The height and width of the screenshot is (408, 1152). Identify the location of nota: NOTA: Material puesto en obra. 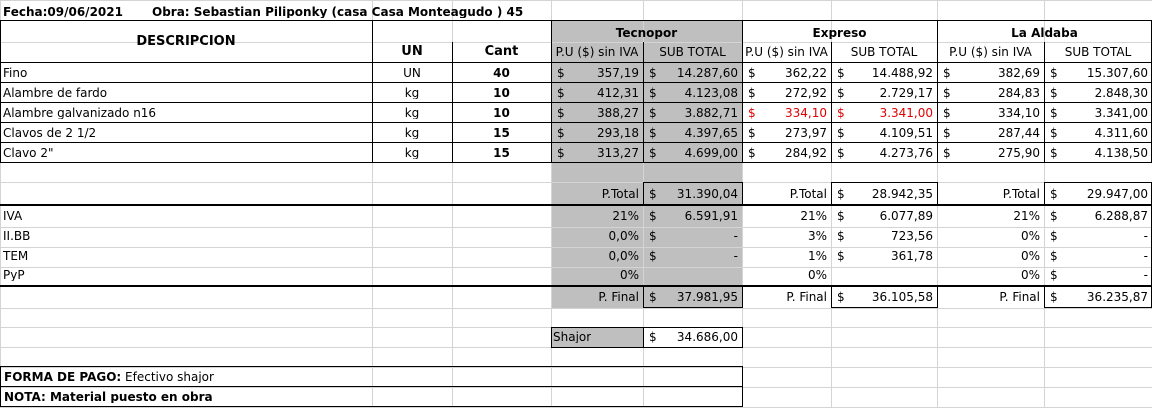
(108, 397).